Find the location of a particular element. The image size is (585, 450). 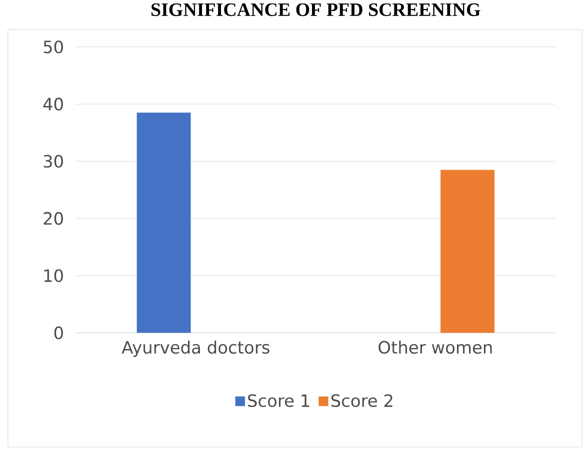

legend-label: Score 1 is located at coordinates (279, 401).